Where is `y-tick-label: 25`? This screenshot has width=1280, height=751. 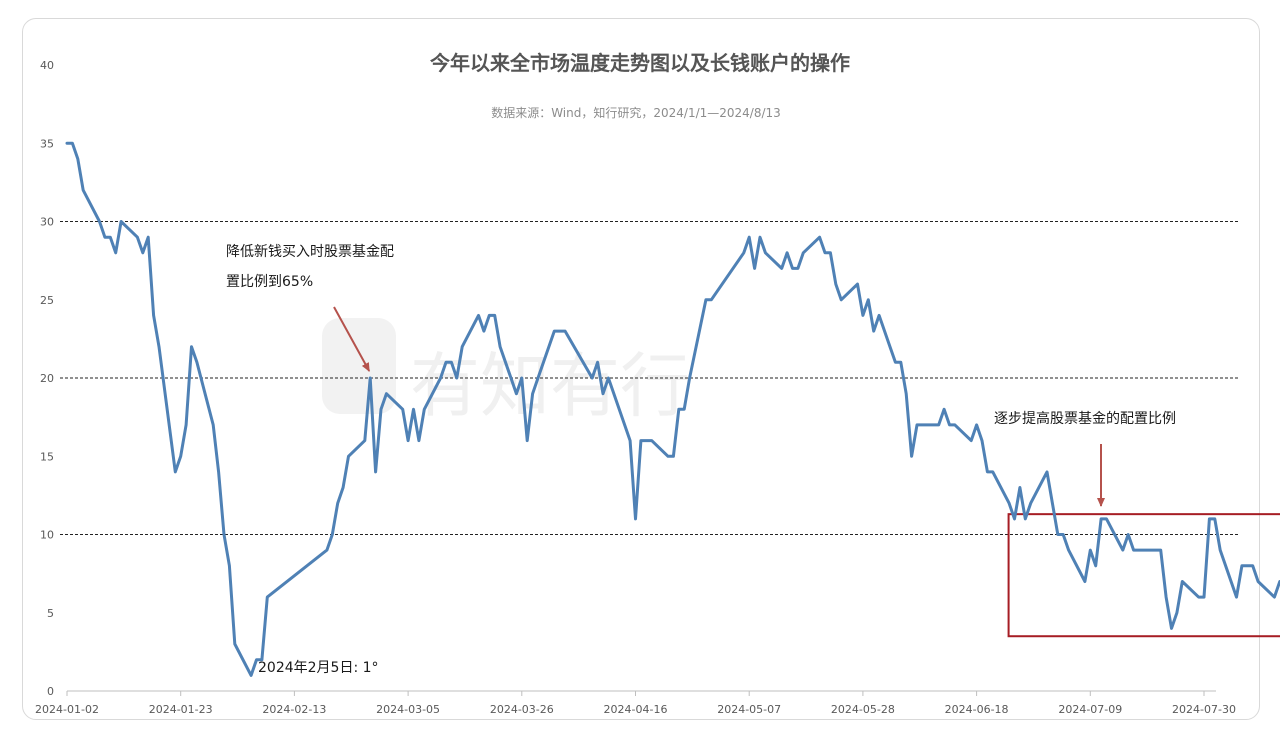 y-tick-label: 25 is located at coordinates (47, 300).